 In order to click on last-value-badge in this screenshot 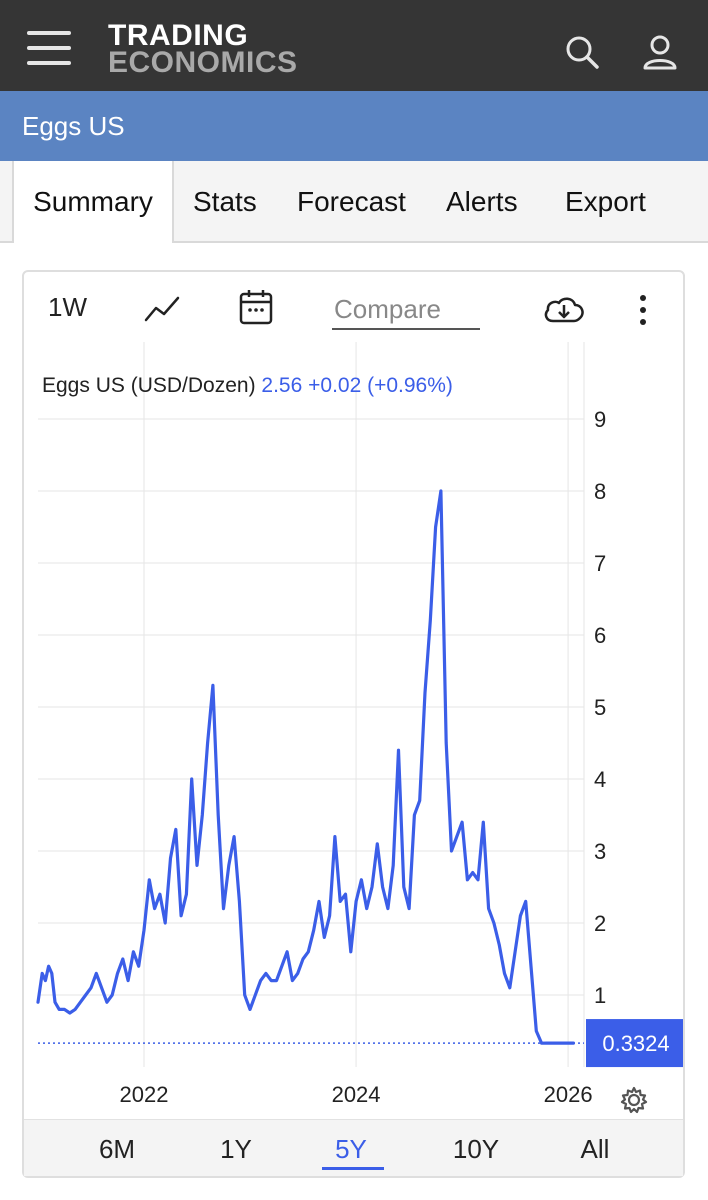, I will do `click(636, 1043)`.